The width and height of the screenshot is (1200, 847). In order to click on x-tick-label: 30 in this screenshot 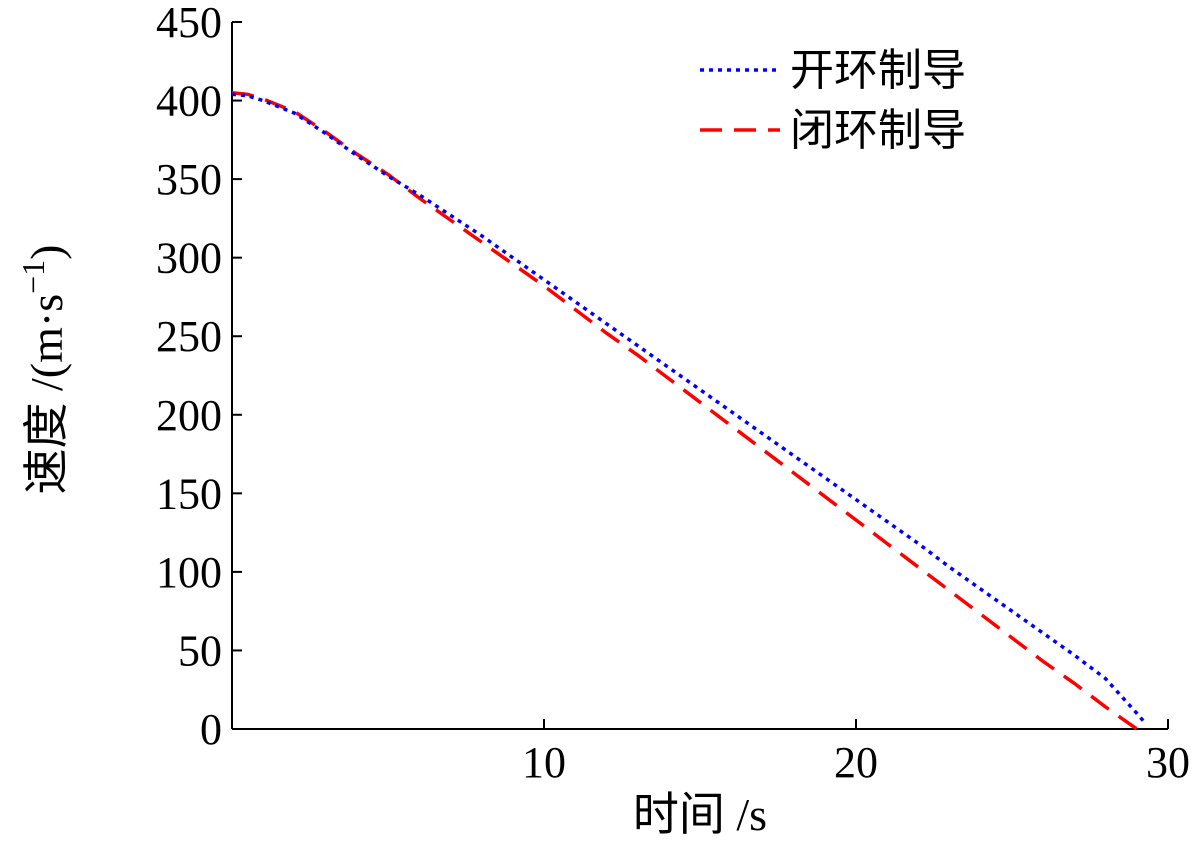, I will do `click(1168, 762)`.